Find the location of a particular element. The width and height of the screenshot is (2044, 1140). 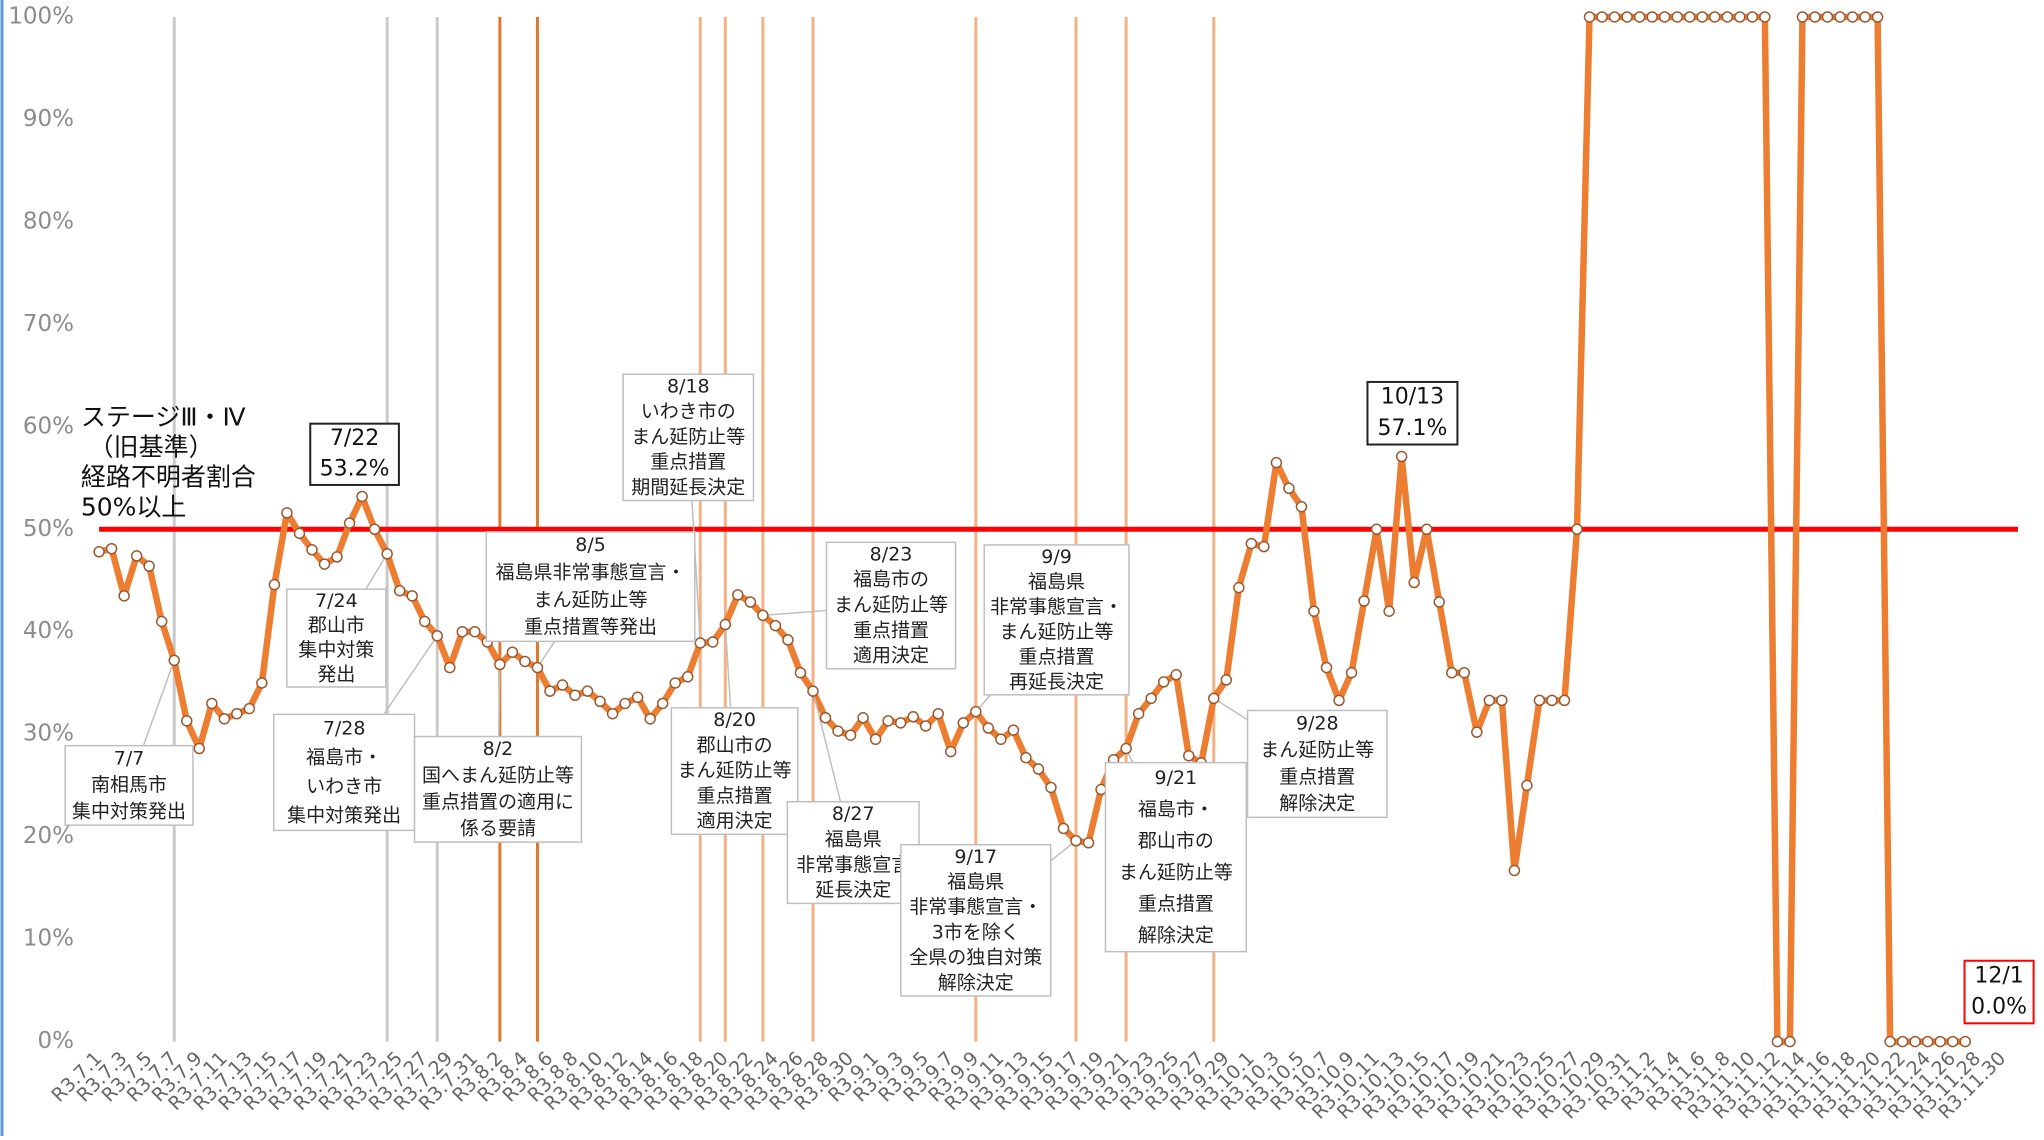

annotation-text: 集中対策発出 is located at coordinates (129, 811).